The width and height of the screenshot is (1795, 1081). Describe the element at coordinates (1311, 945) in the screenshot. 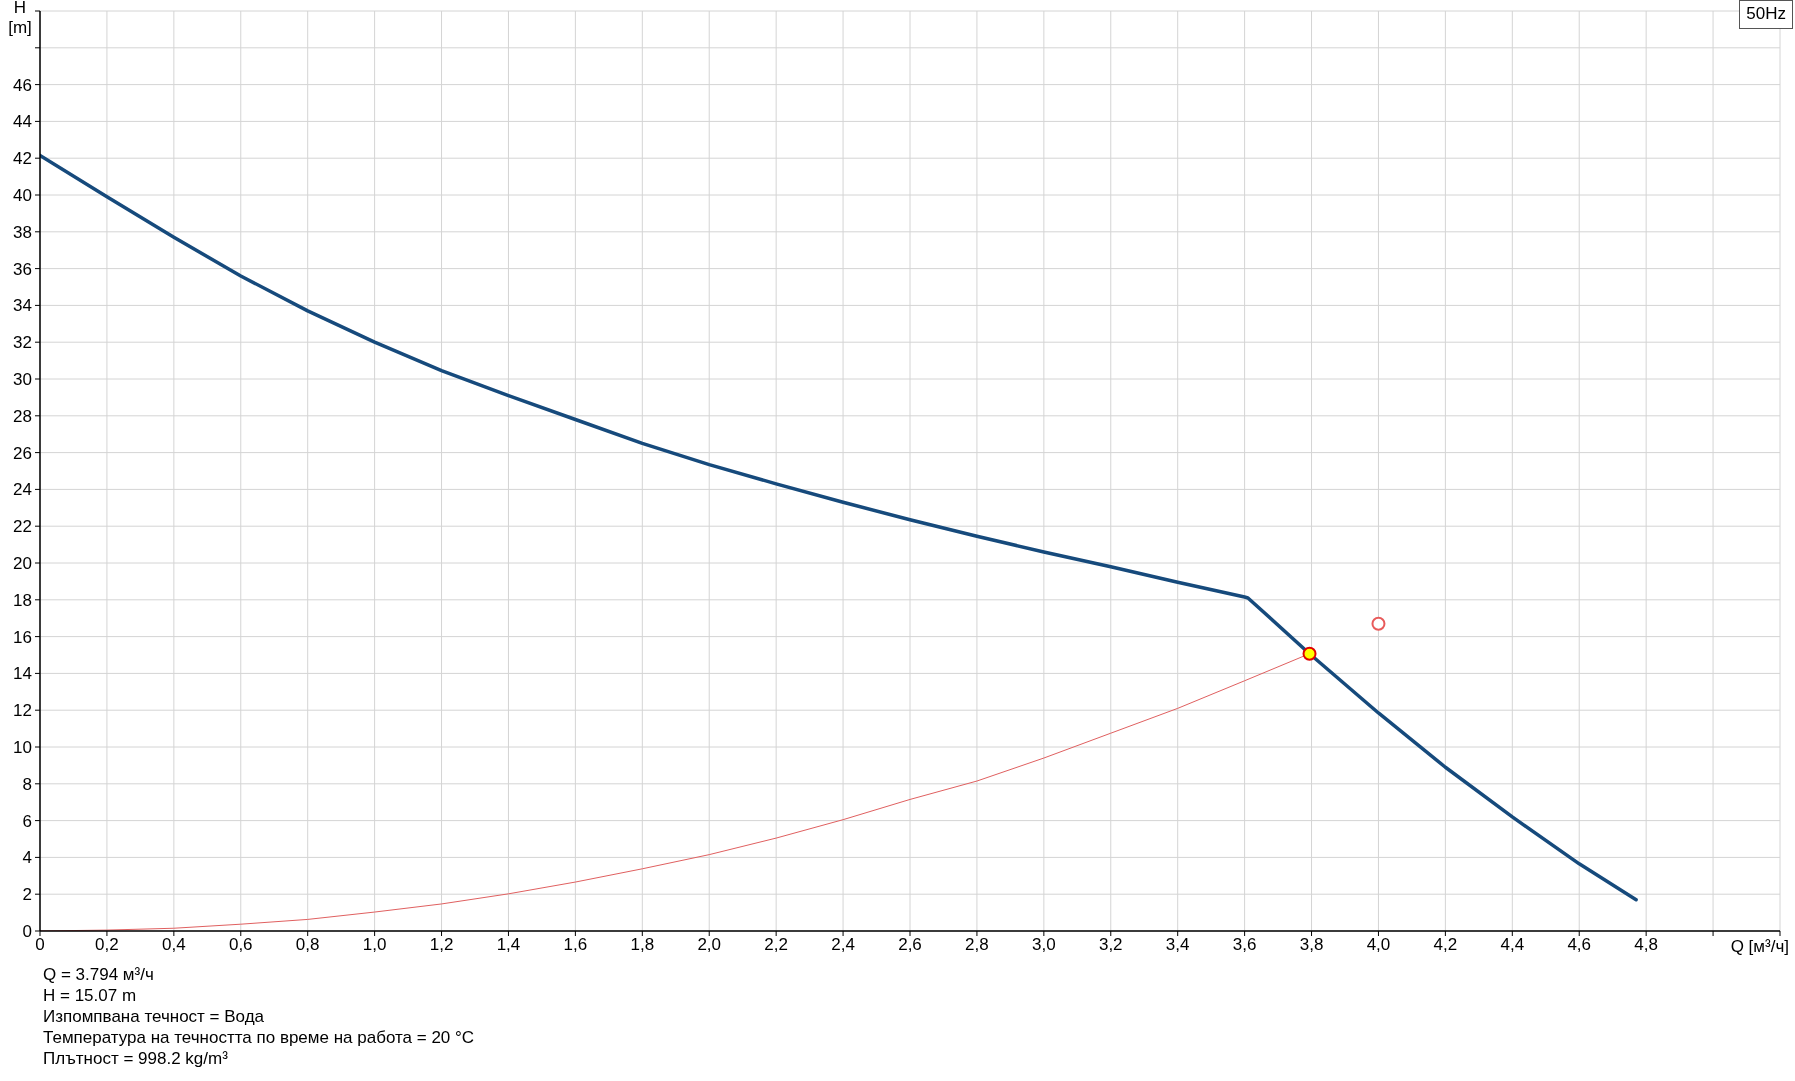

I see `x-tick-label: 3,8` at that location.